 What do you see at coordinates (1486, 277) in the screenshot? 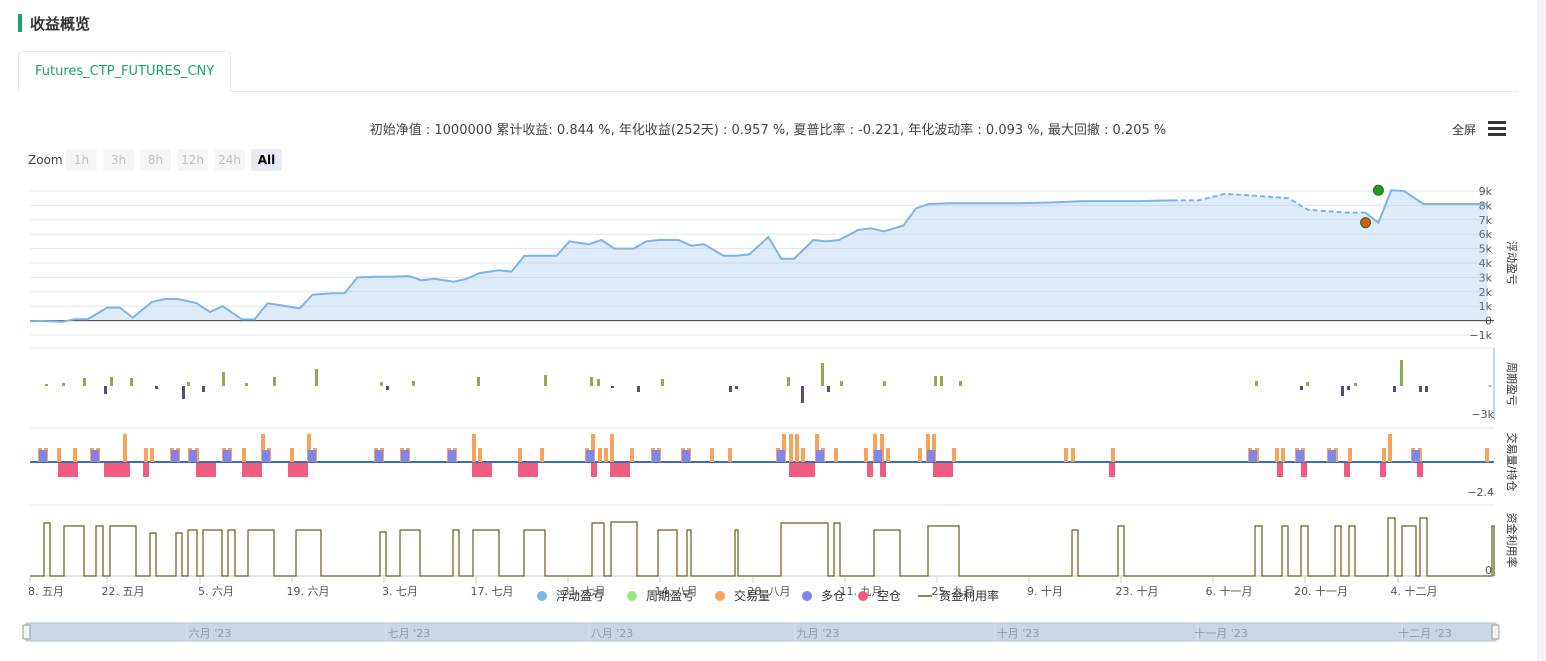
I see `y-tick-label: 3k` at bounding box center [1486, 277].